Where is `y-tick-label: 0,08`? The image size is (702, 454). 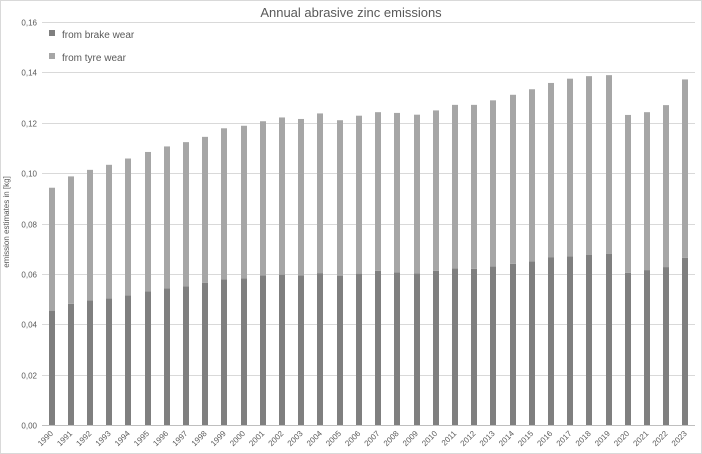
y-tick-label: 0,08 is located at coordinates (29, 225).